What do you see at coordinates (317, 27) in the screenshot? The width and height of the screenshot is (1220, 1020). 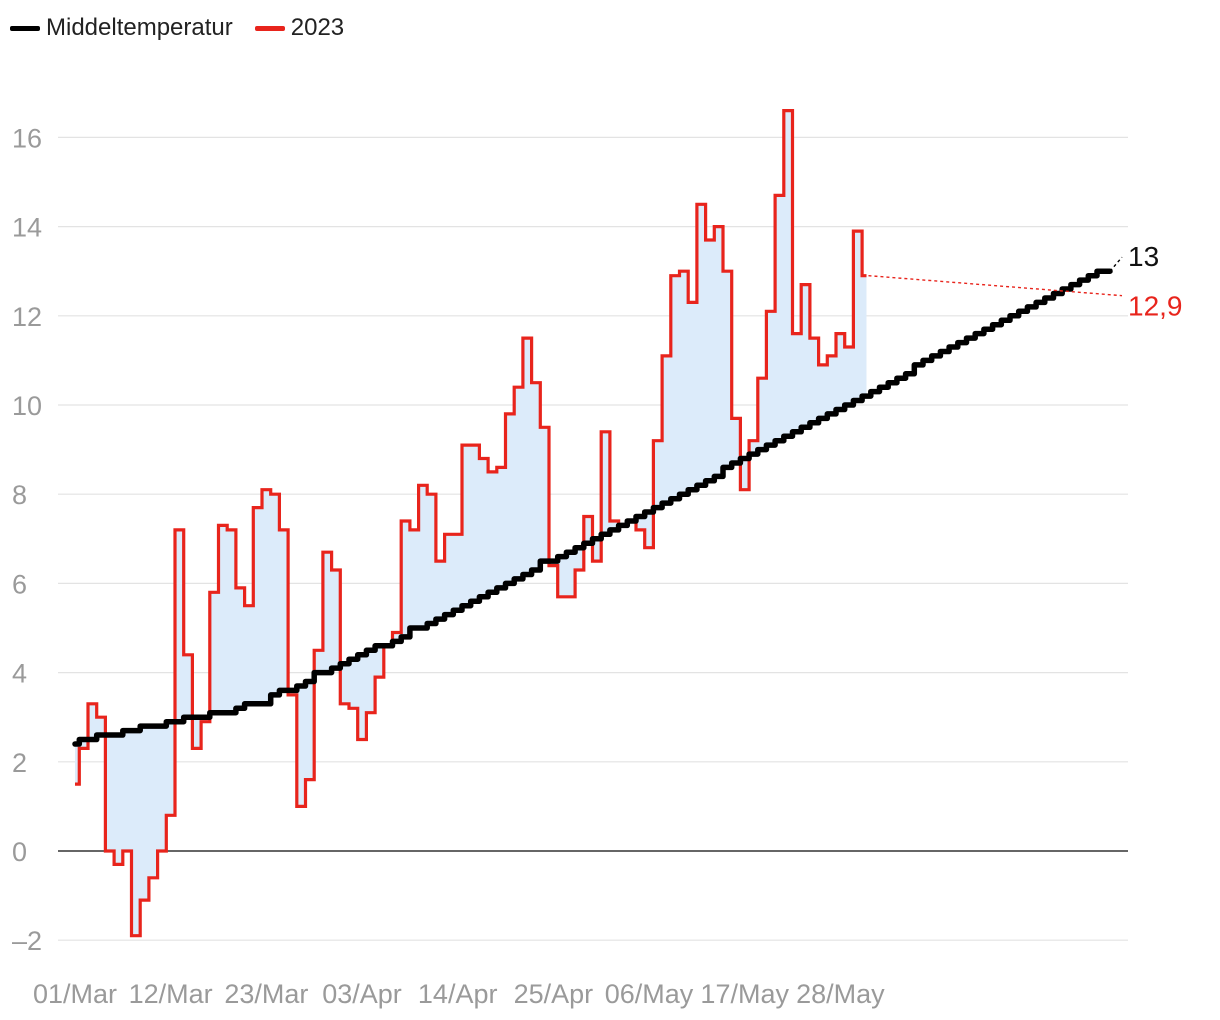 I see `legend-label-2023: 2023` at bounding box center [317, 27].